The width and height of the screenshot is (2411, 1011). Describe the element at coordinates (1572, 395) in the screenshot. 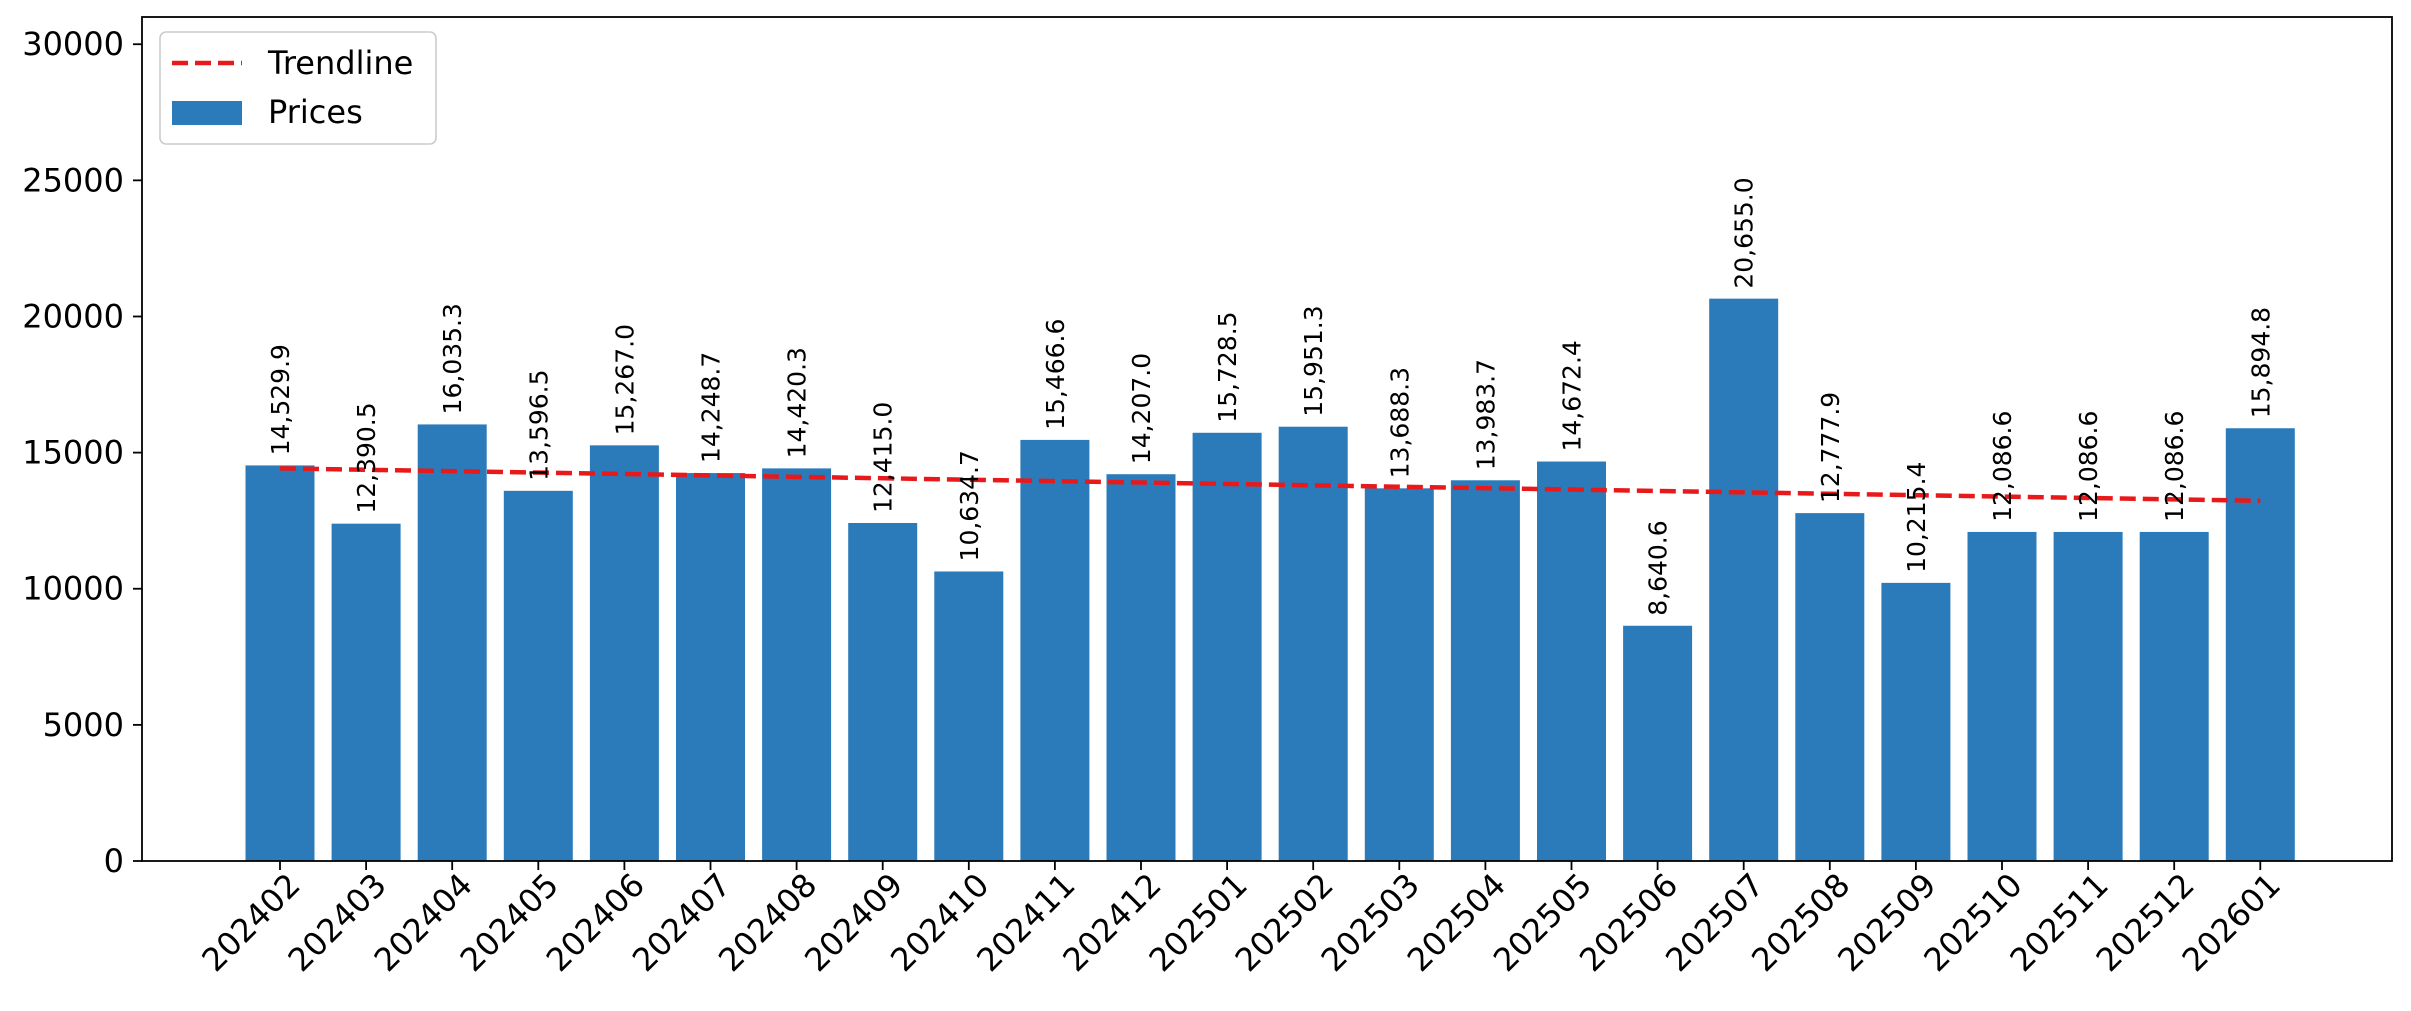

I see `bar-value-label: 14,672.4` at that location.